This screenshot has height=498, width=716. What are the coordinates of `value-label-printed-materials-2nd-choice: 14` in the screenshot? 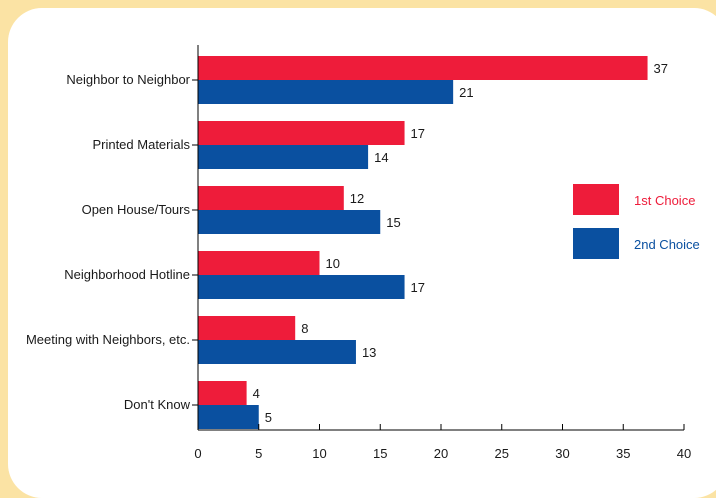 It's located at (381, 157).